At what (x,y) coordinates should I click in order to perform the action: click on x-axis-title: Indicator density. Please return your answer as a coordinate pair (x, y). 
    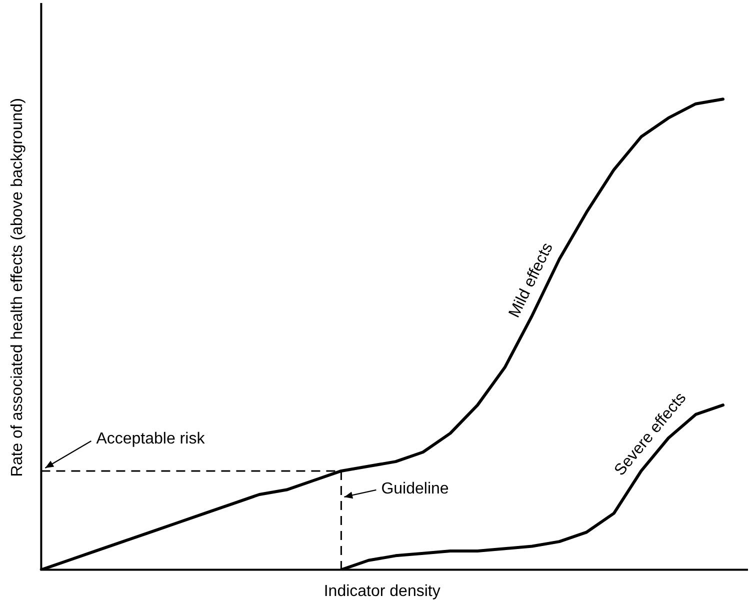
    Looking at the image, I should click on (382, 591).